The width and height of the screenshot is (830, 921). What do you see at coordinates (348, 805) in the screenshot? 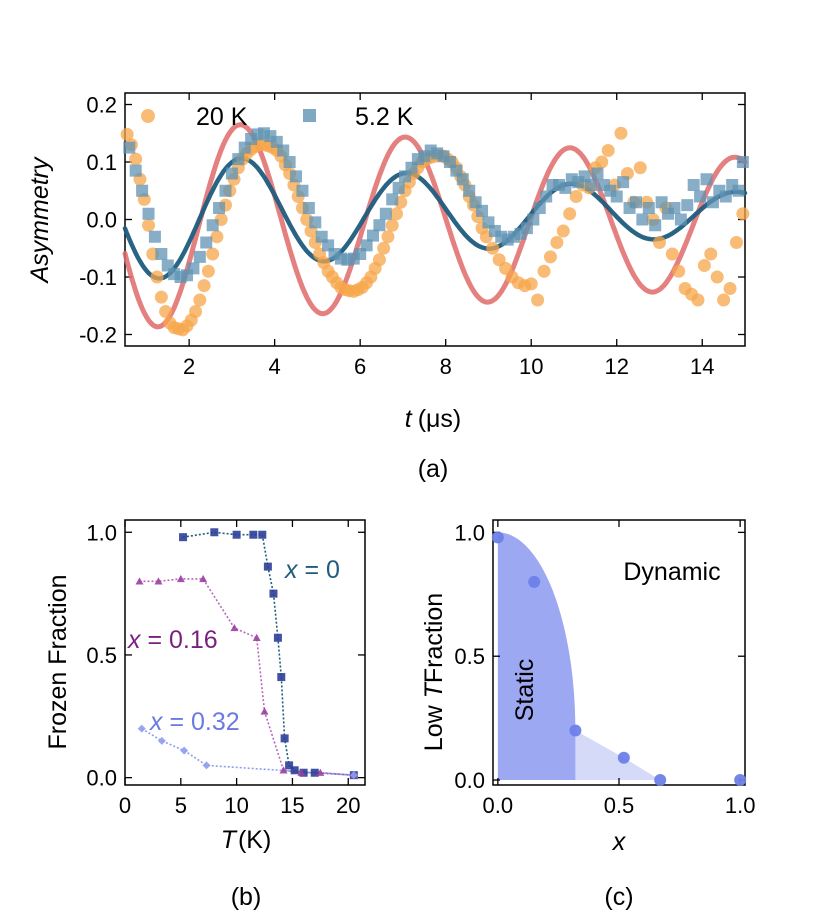
I see `panel-b-xtick-label: 20` at bounding box center [348, 805].